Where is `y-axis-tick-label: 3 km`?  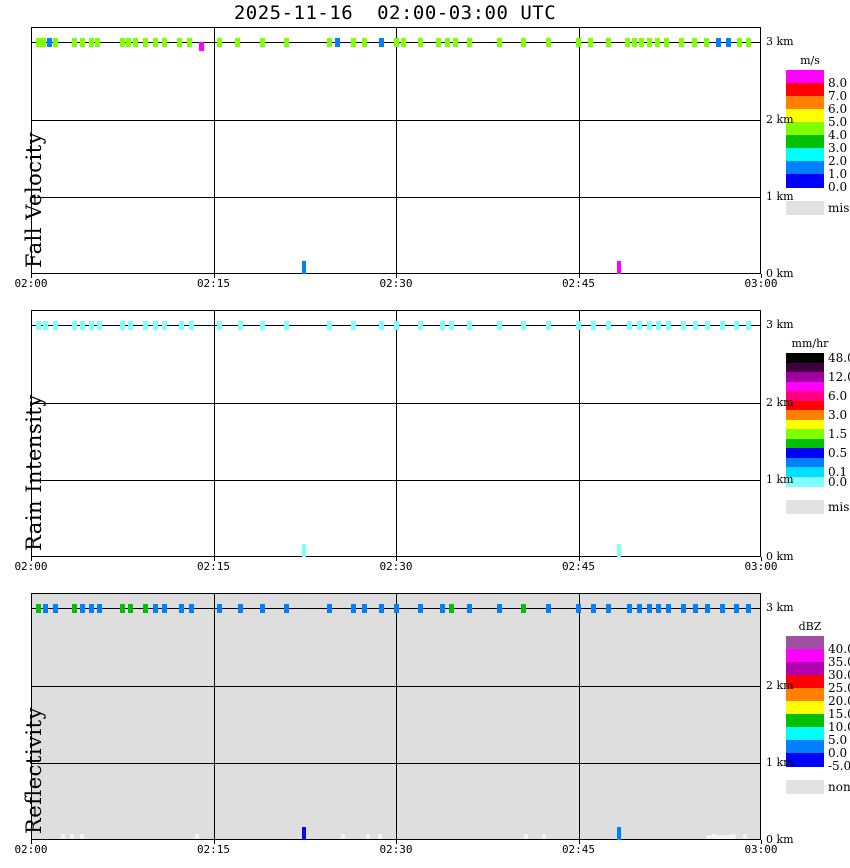 y-axis-tick-label: 3 km is located at coordinates (780, 42).